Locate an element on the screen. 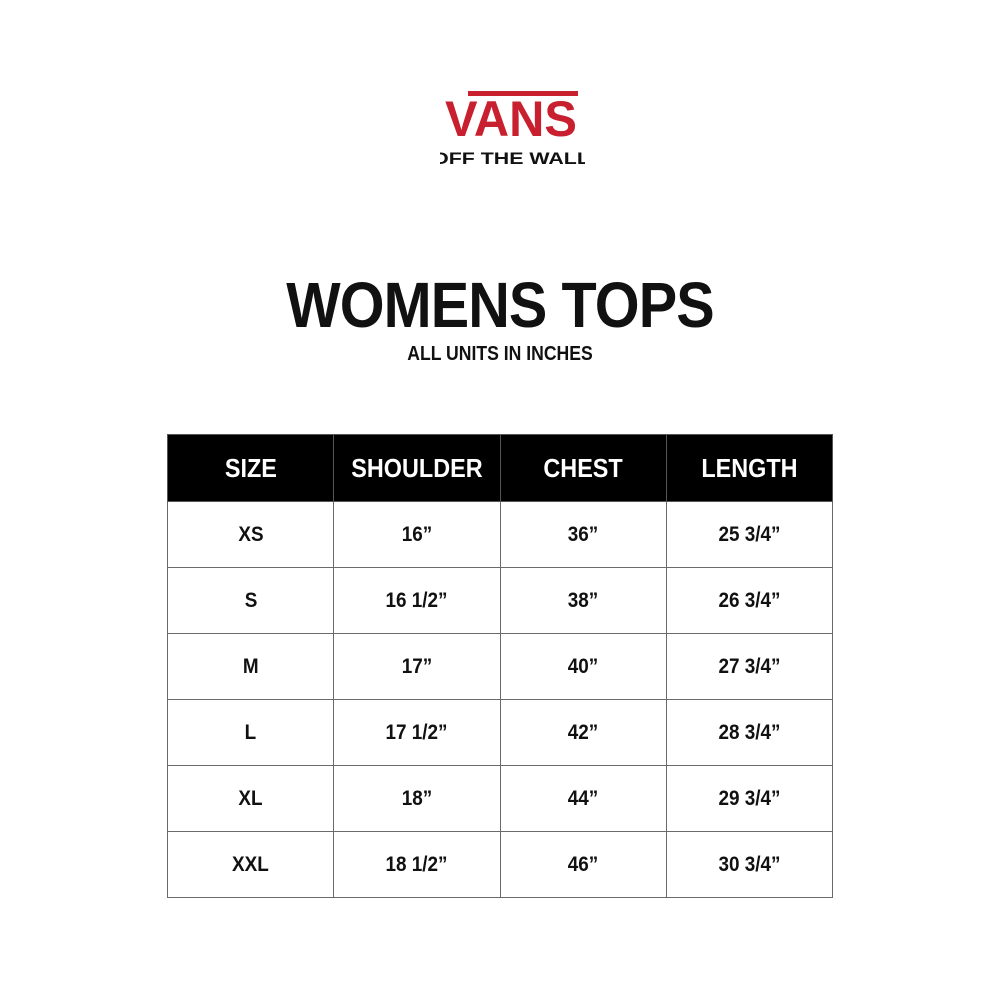 This screenshot has height=1000, width=1000. cell-chest: 42” is located at coordinates (583, 732).